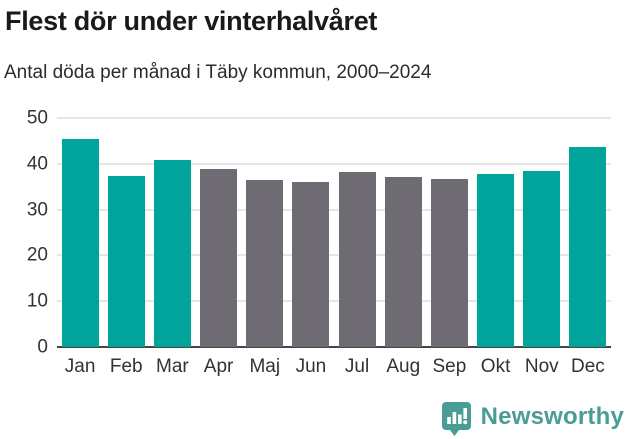 The height and width of the screenshot is (439, 631). I want to click on x-tick-label-jan: Jan, so click(80, 366).